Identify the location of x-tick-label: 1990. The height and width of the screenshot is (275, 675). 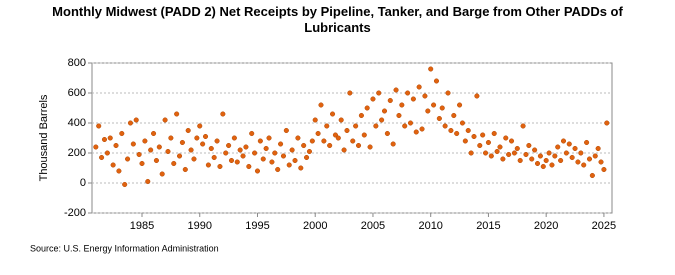
(199, 226).